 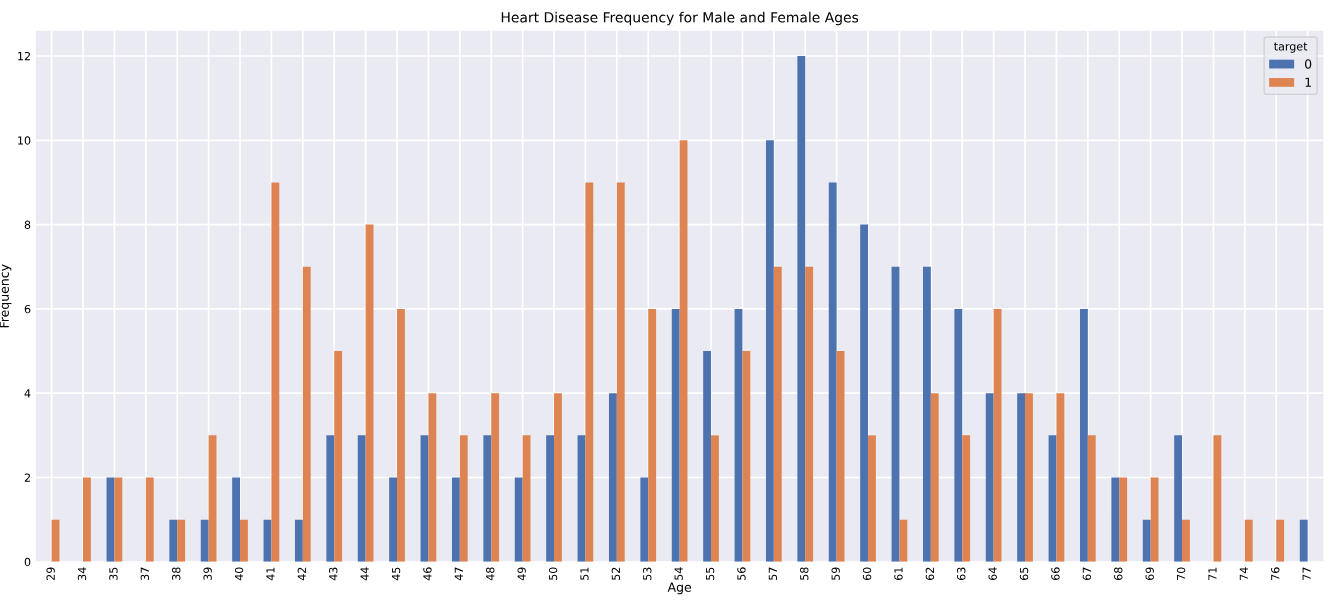 What do you see at coordinates (207, 573) in the screenshot?
I see `x-tick-label: 39` at bounding box center [207, 573].